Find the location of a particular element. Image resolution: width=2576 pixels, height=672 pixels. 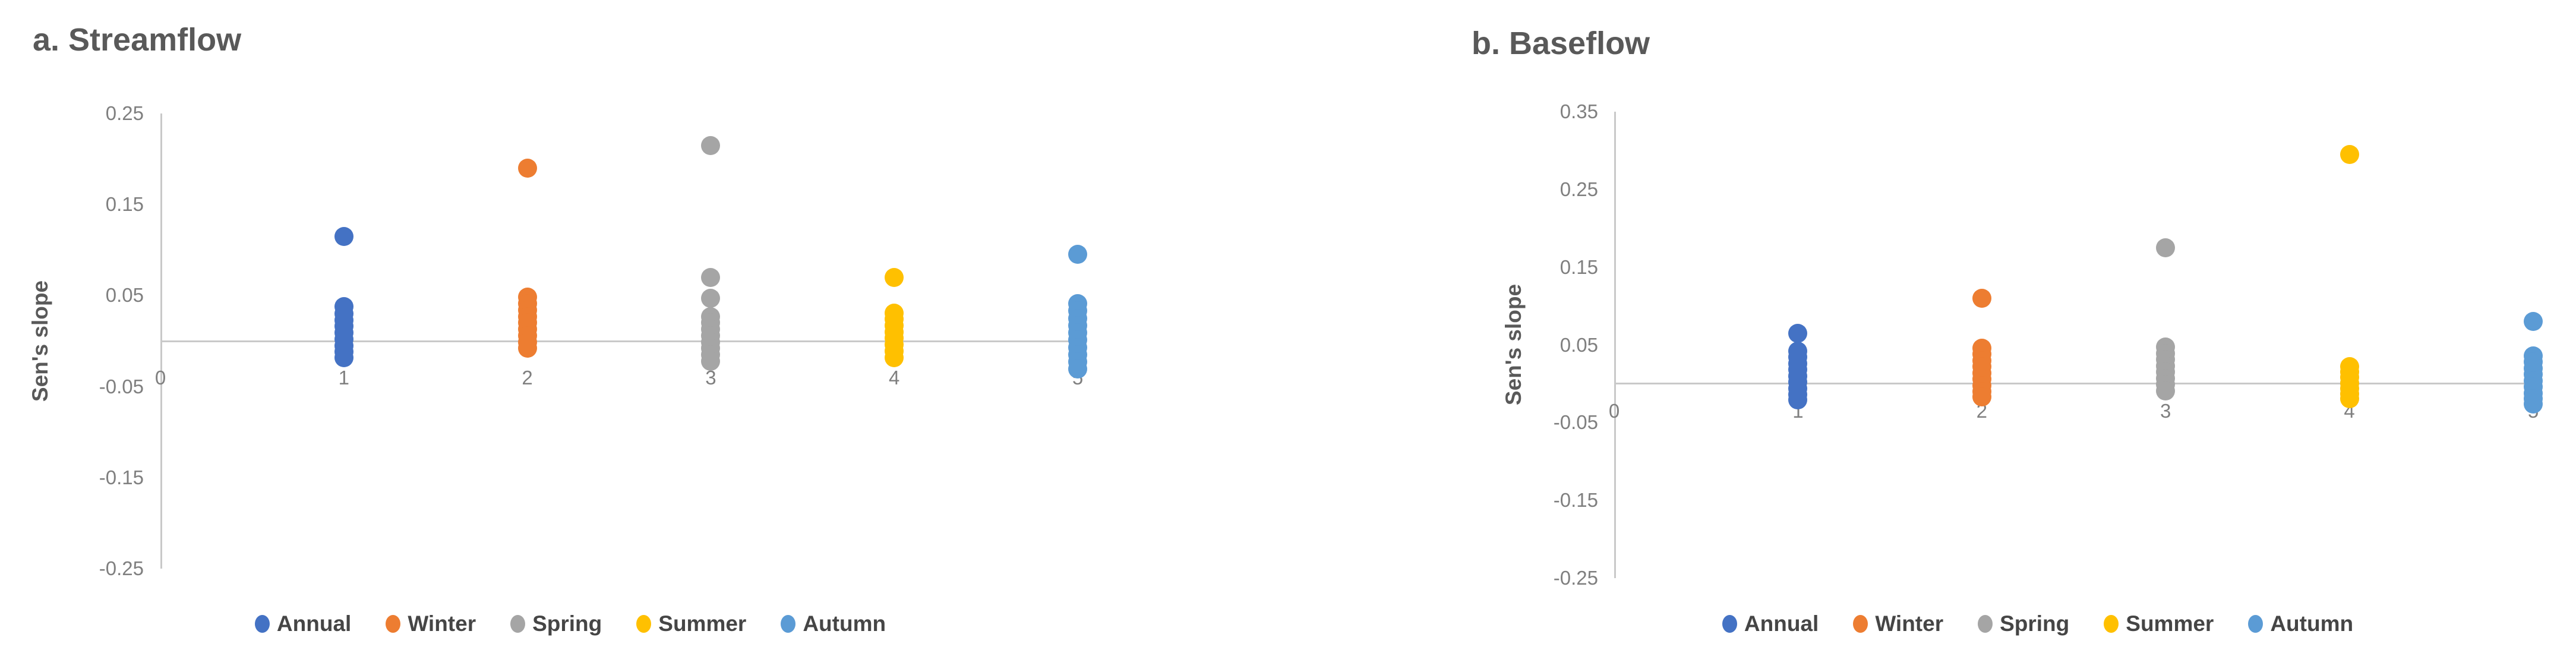

y-axis-title-streamflow: Sen's slope is located at coordinates (40, 341).